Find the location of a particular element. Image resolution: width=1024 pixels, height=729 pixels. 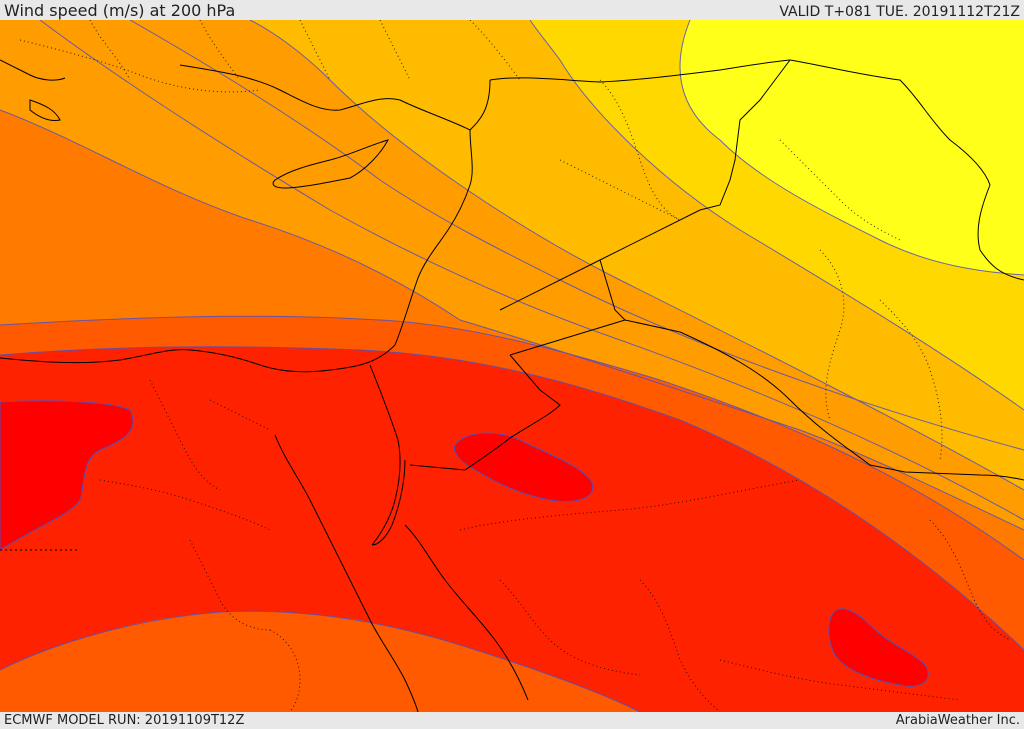

model-run: ECMWF MODEL RUN: 20191109T12Z is located at coordinates (124, 720).